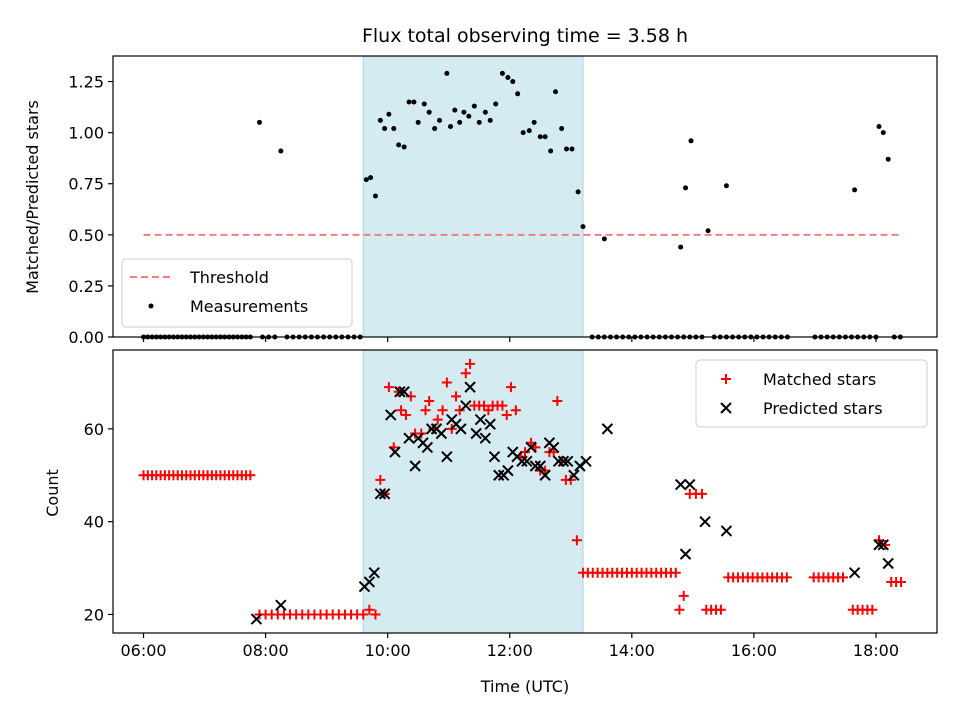 This screenshot has height=720, width=960. Describe the element at coordinates (510, 650) in the screenshot. I see `x-tick-label: 12:00` at that location.